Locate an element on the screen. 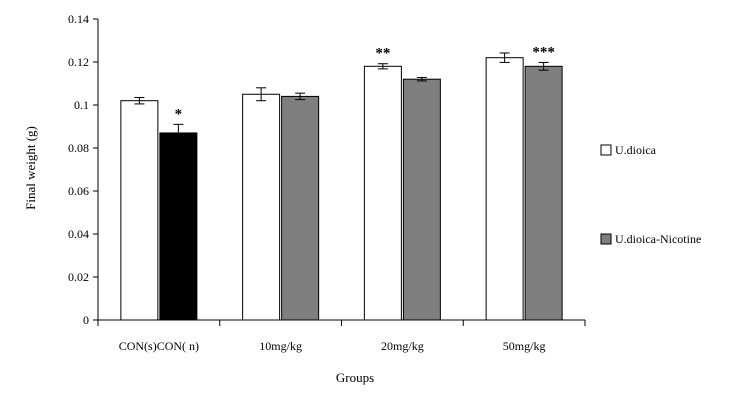 The width and height of the screenshot is (733, 393). legend-label: U.dioica is located at coordinates (636, 150).